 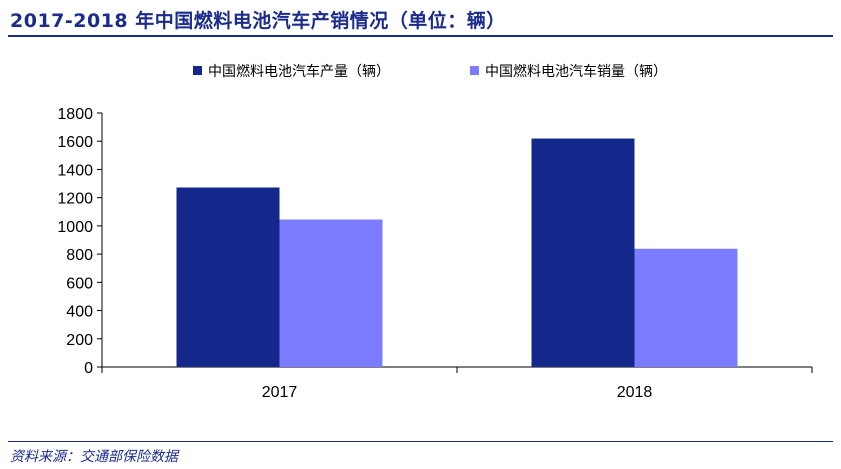 I want to click on y-tick-label: 1600, so click(x=75, y=142).